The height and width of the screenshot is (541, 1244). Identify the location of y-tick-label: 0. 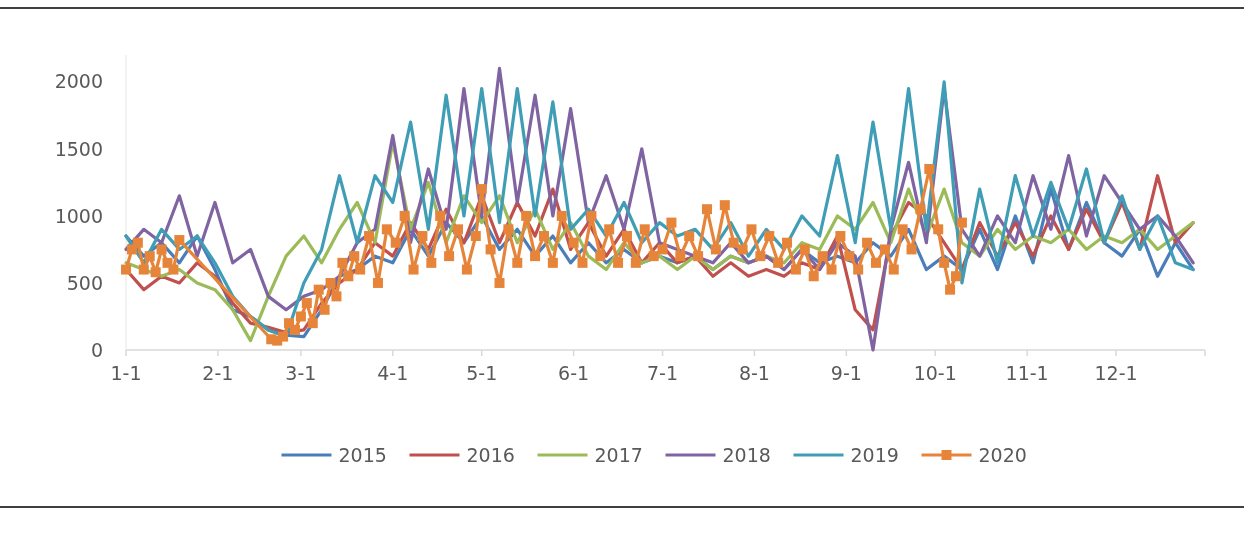
(96, 349).